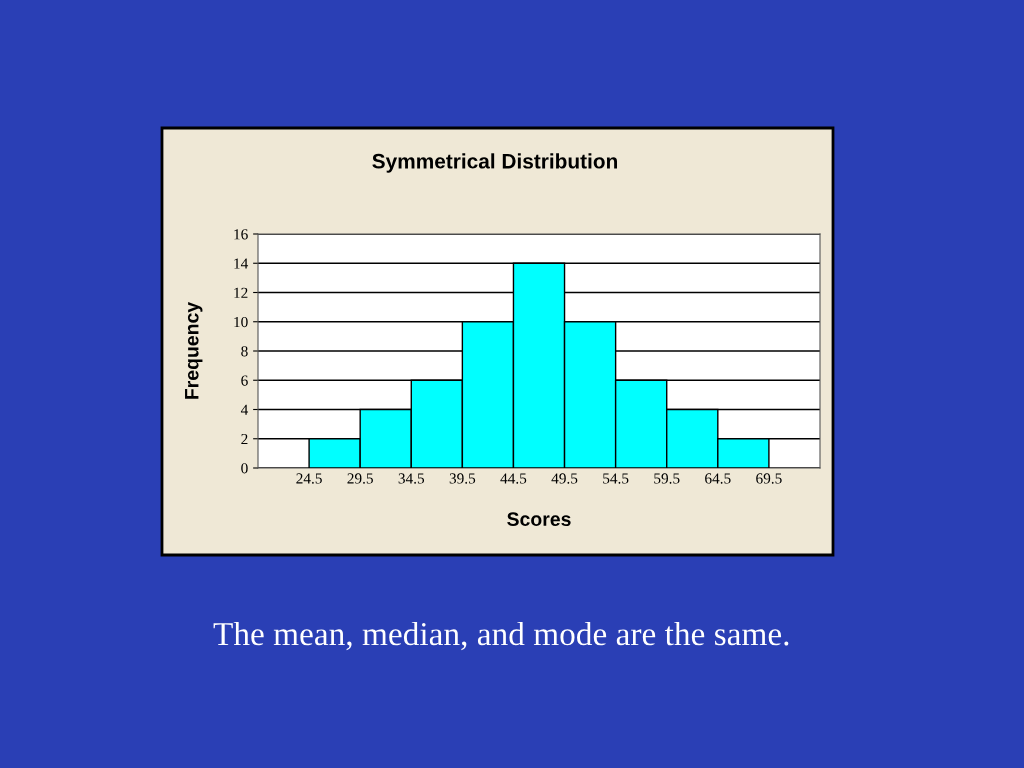  What do you see at coordinates (769, 478) in the screenshot?
I see `x-tick-label: 69.5` at bounding box center [769, 478].